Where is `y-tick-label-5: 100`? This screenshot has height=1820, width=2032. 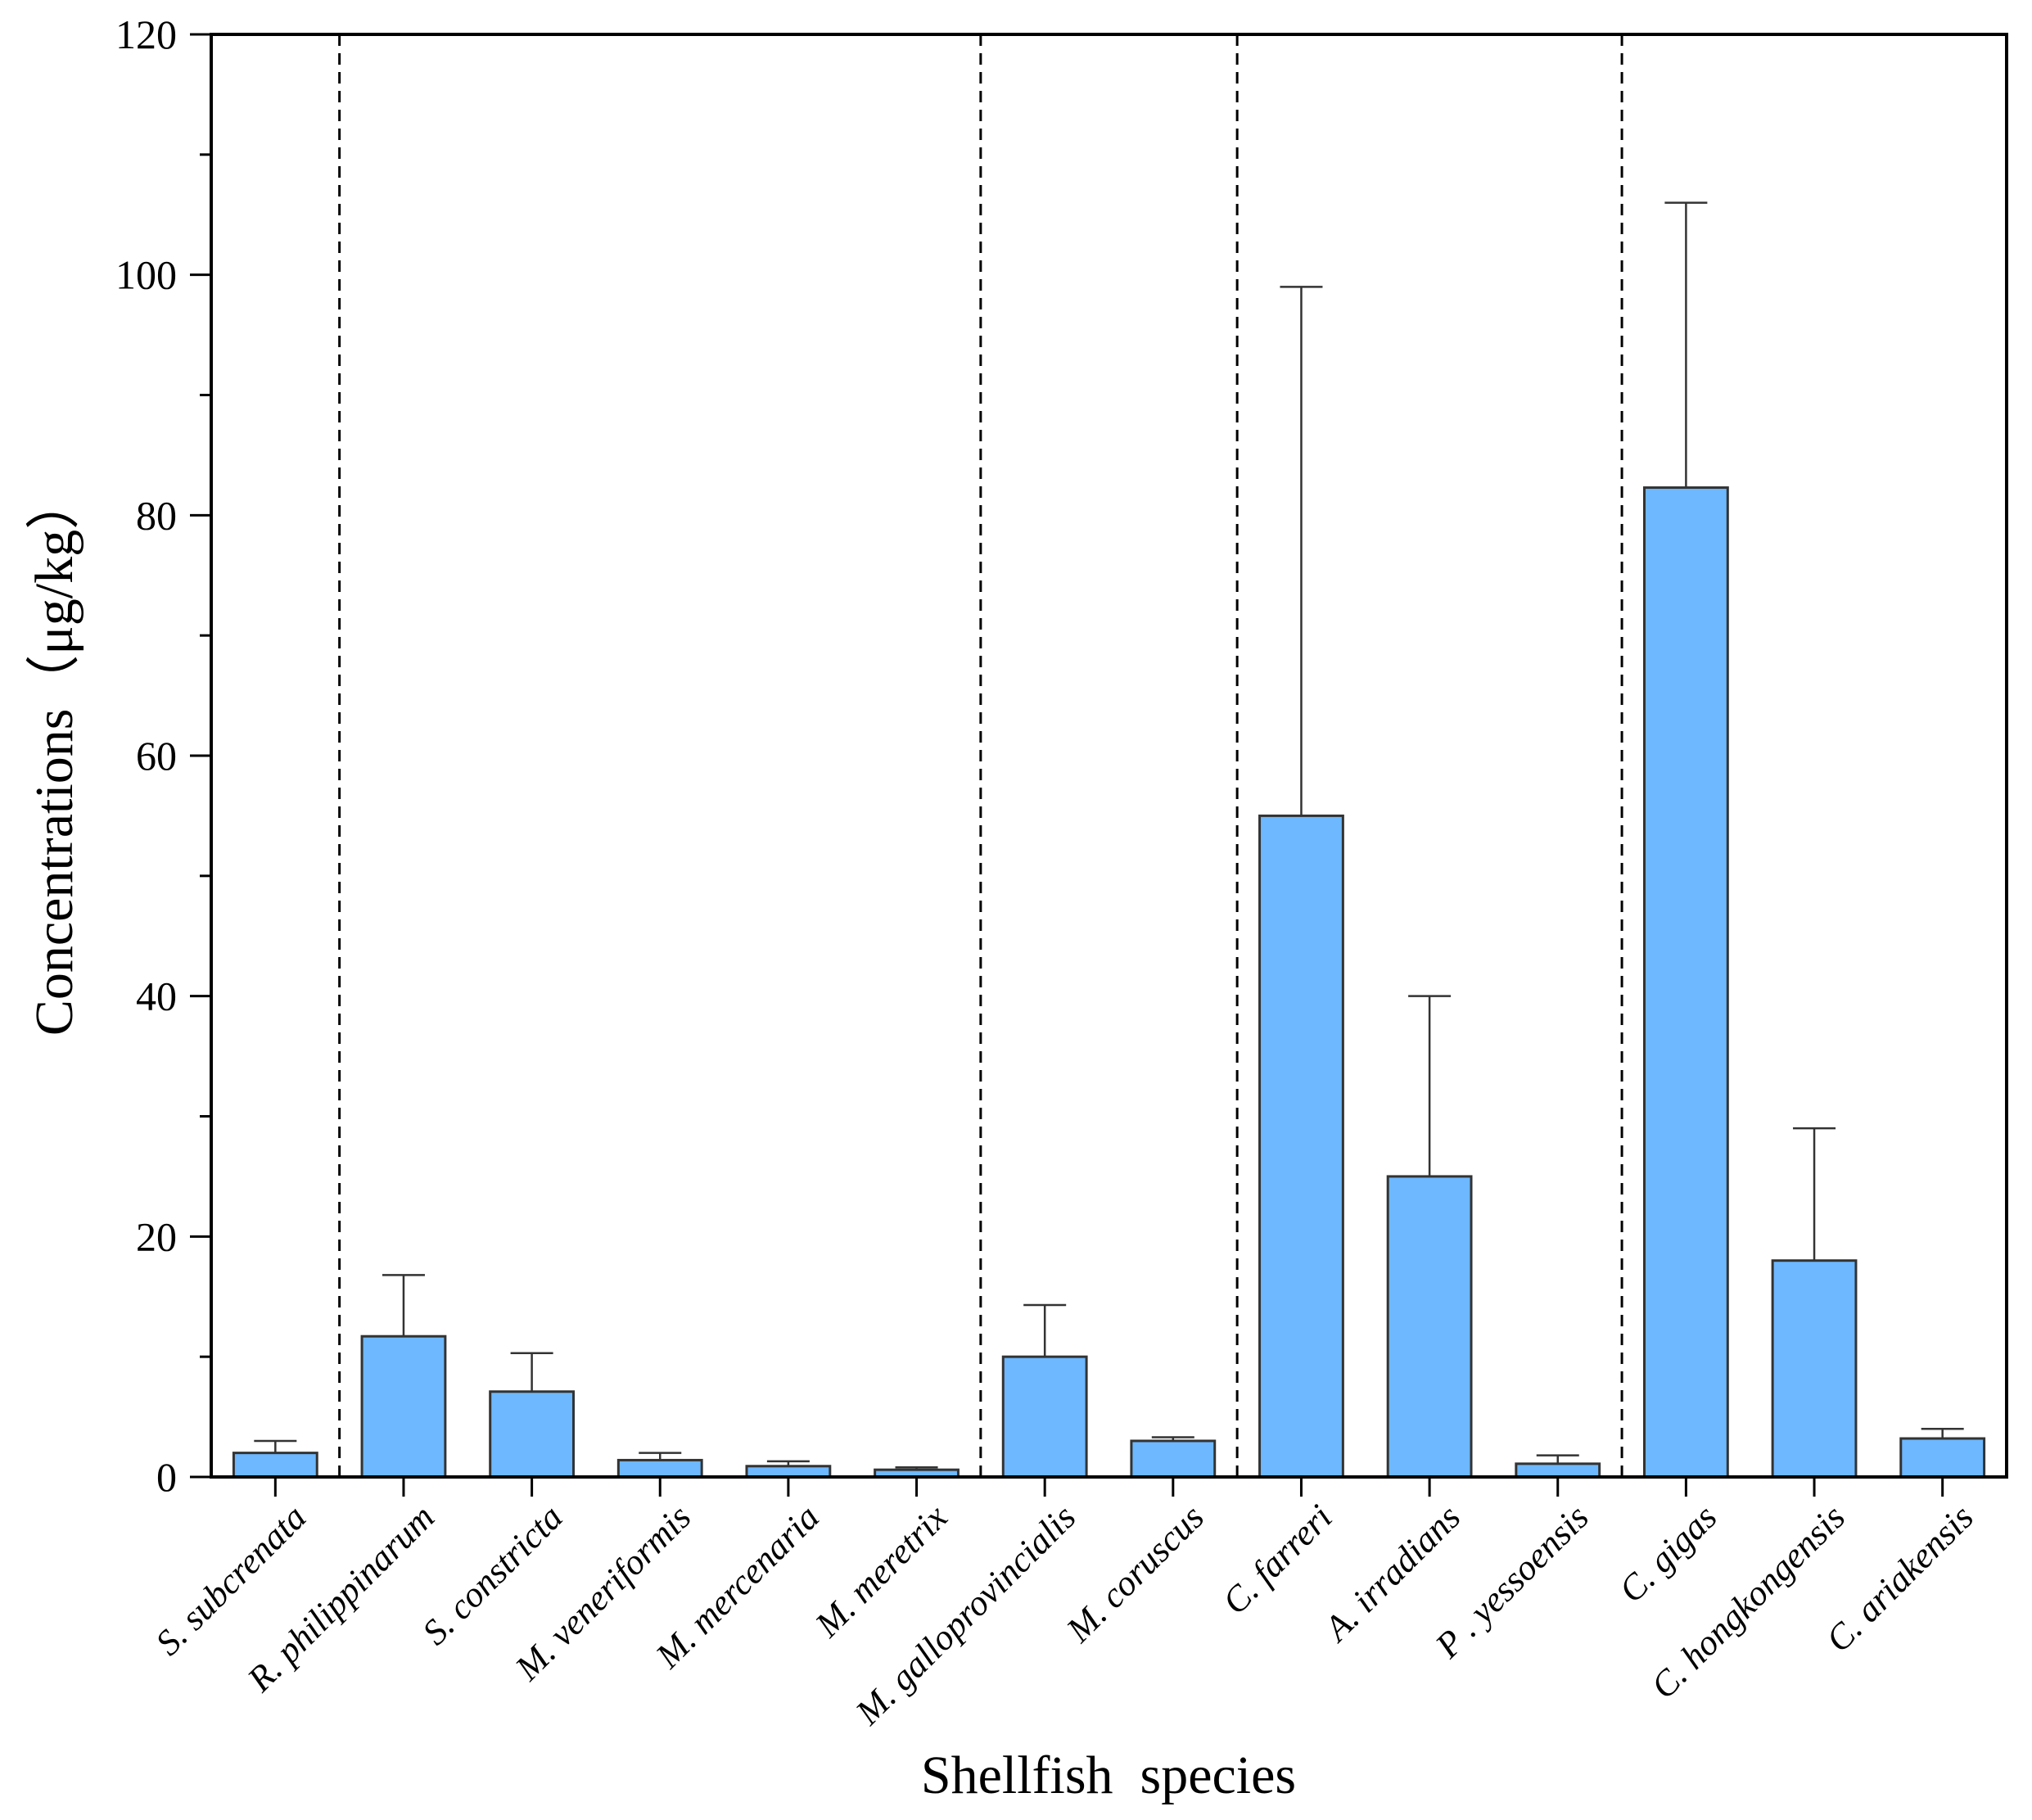
y-tick-label-5: 100 is located at coordinates (146, 275).